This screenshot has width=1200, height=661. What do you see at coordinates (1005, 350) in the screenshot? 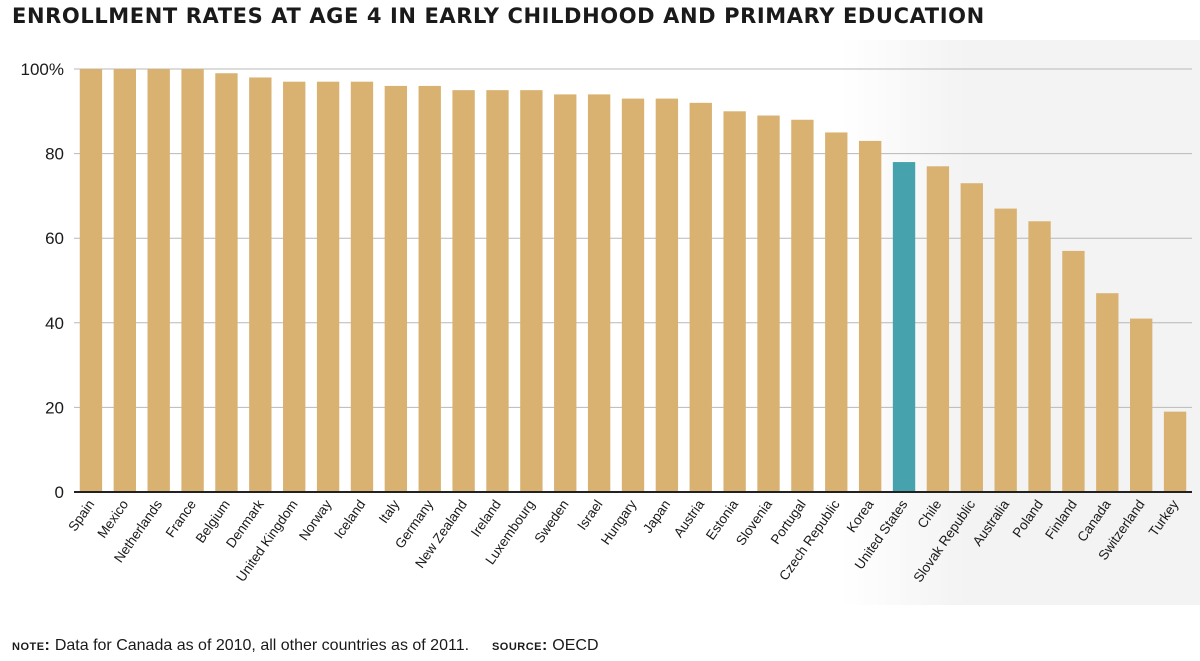
I see `bar-australia` at bounding box center [1005, 350].